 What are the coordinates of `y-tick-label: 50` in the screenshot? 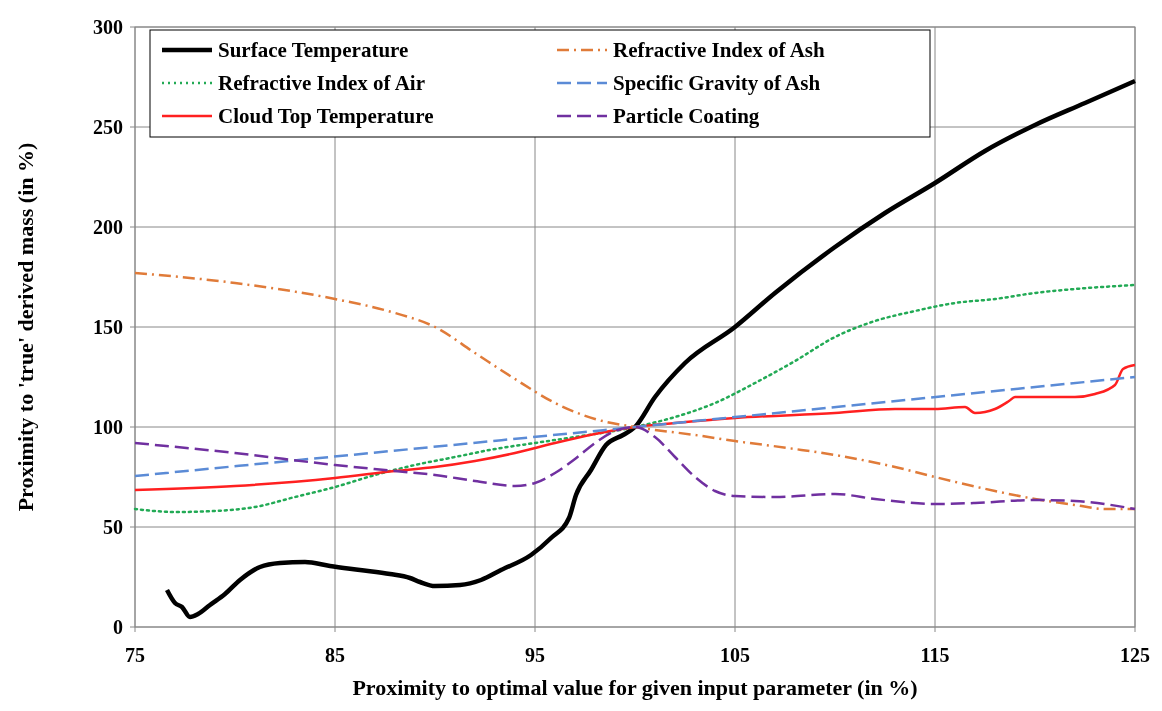 It's located at (113, 527).